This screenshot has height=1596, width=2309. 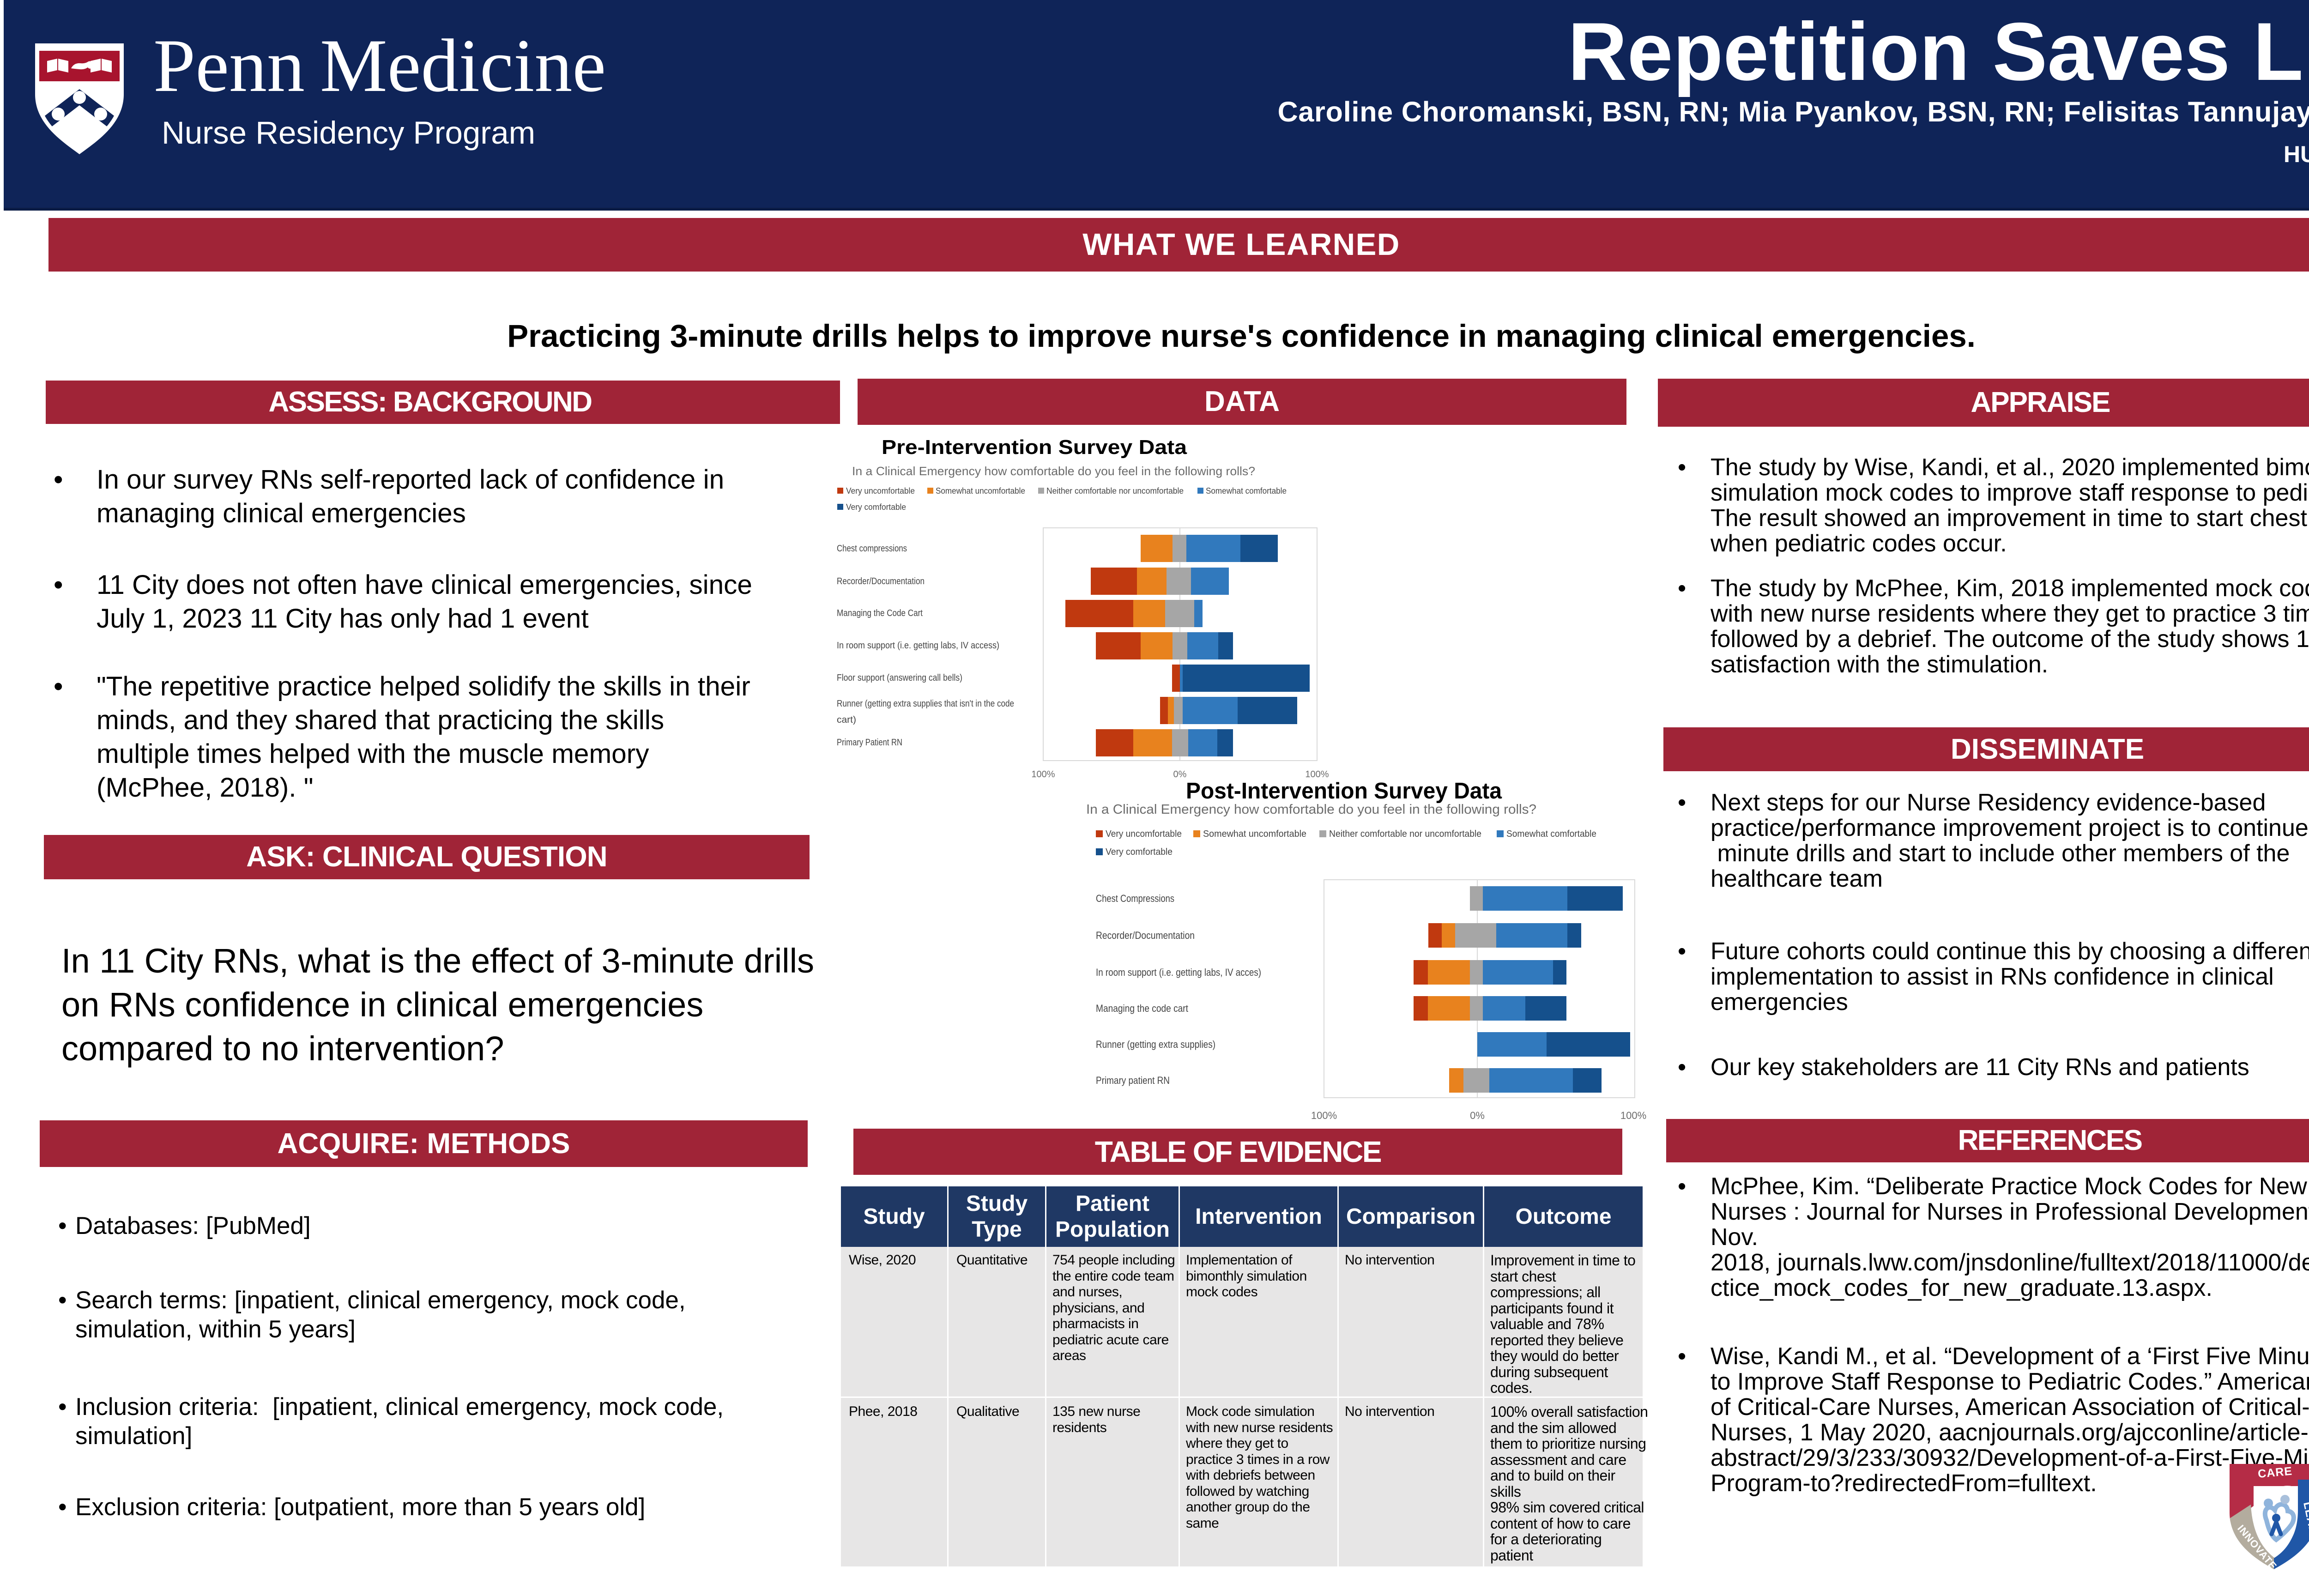 What do you see at coordinates (1135, 898) in the screenshot?
I see `svg-text: Chest Compressions` at bounding box center [1135, 898].